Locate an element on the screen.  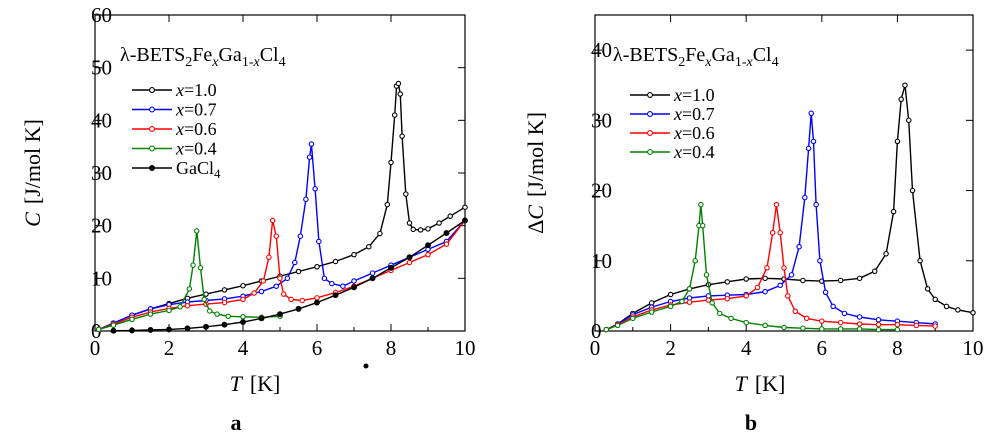
legend-label-a: GaCl4 is located at coordinates (198, 169).